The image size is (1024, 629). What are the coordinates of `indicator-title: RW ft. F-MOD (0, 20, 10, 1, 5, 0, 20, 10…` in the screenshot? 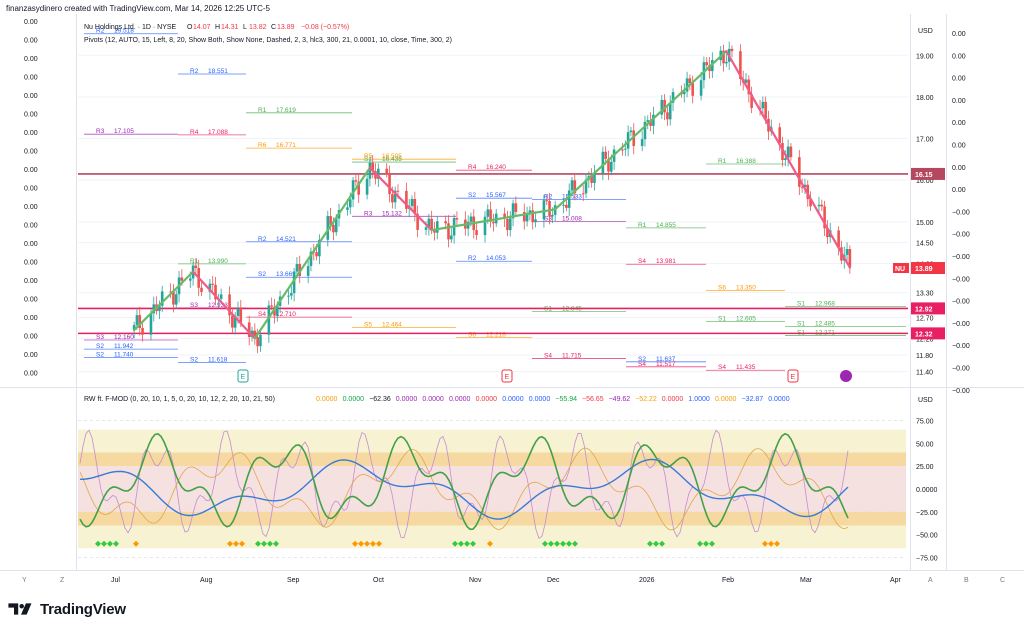 It's located at (179, 399).